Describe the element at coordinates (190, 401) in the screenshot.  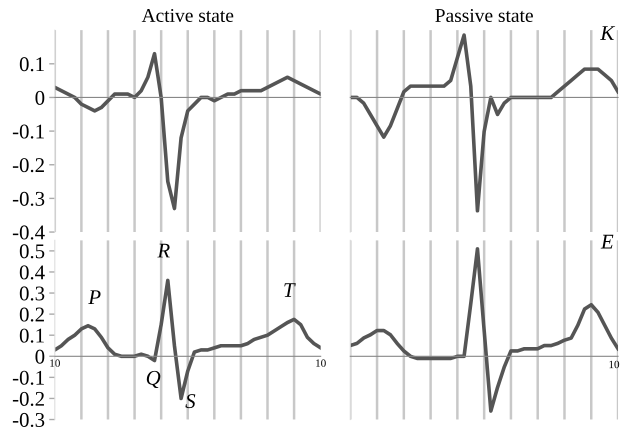
I see `annotation: S` at that location.